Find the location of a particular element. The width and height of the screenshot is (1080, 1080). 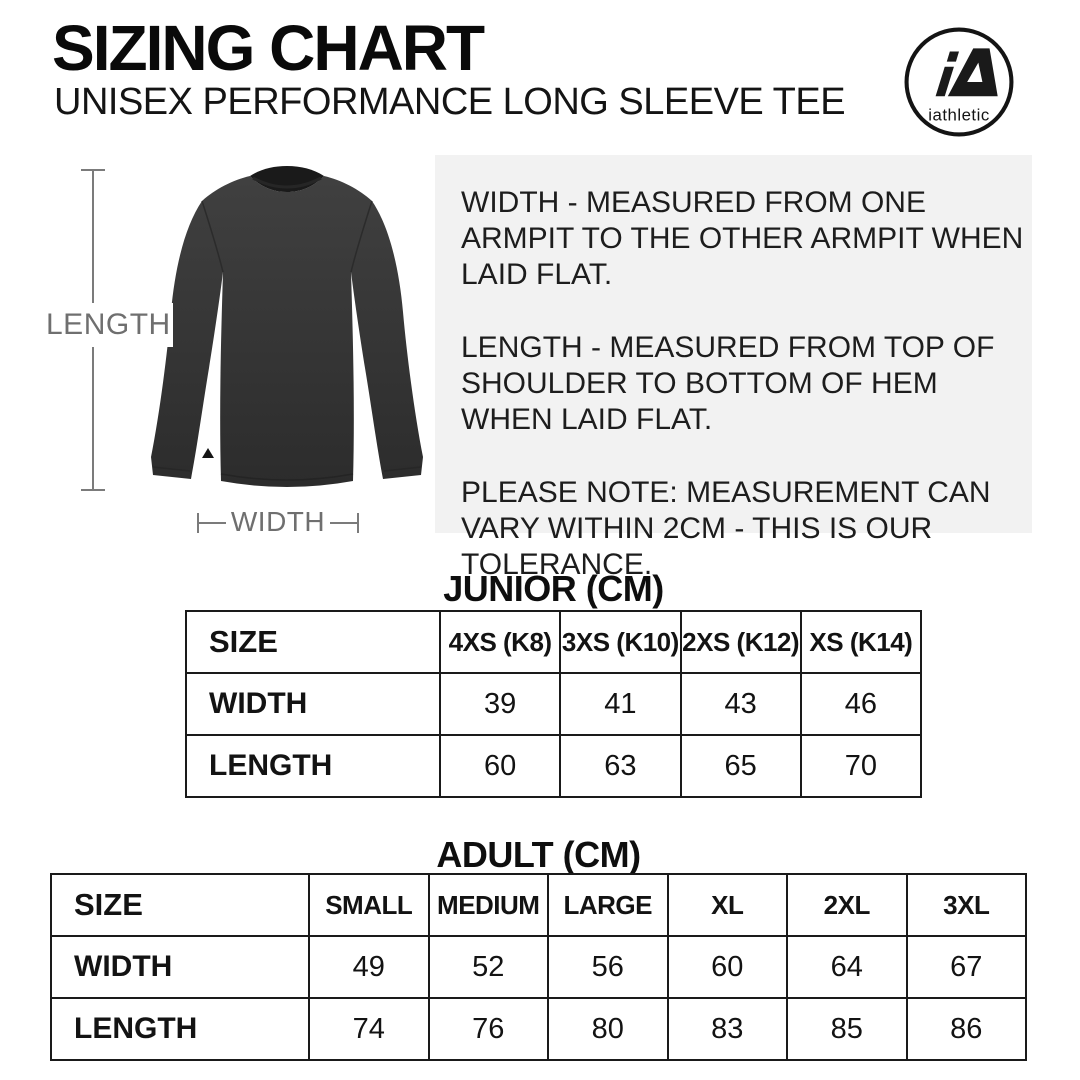

column-header: 2XS (K12) is located at coordinates (740, 642).